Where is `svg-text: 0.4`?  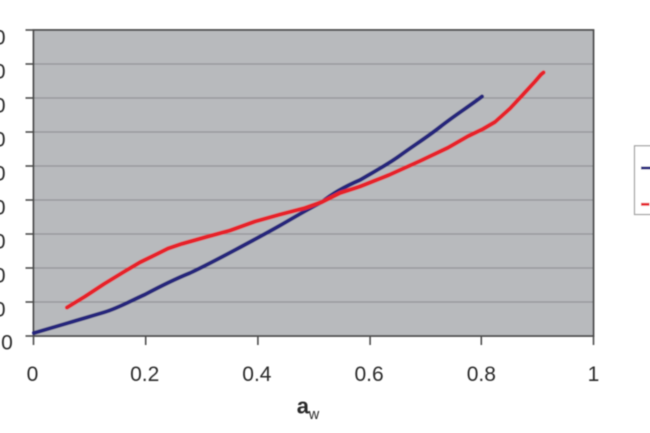
svg-text: 0.4 is located at coordinates (257, 374).